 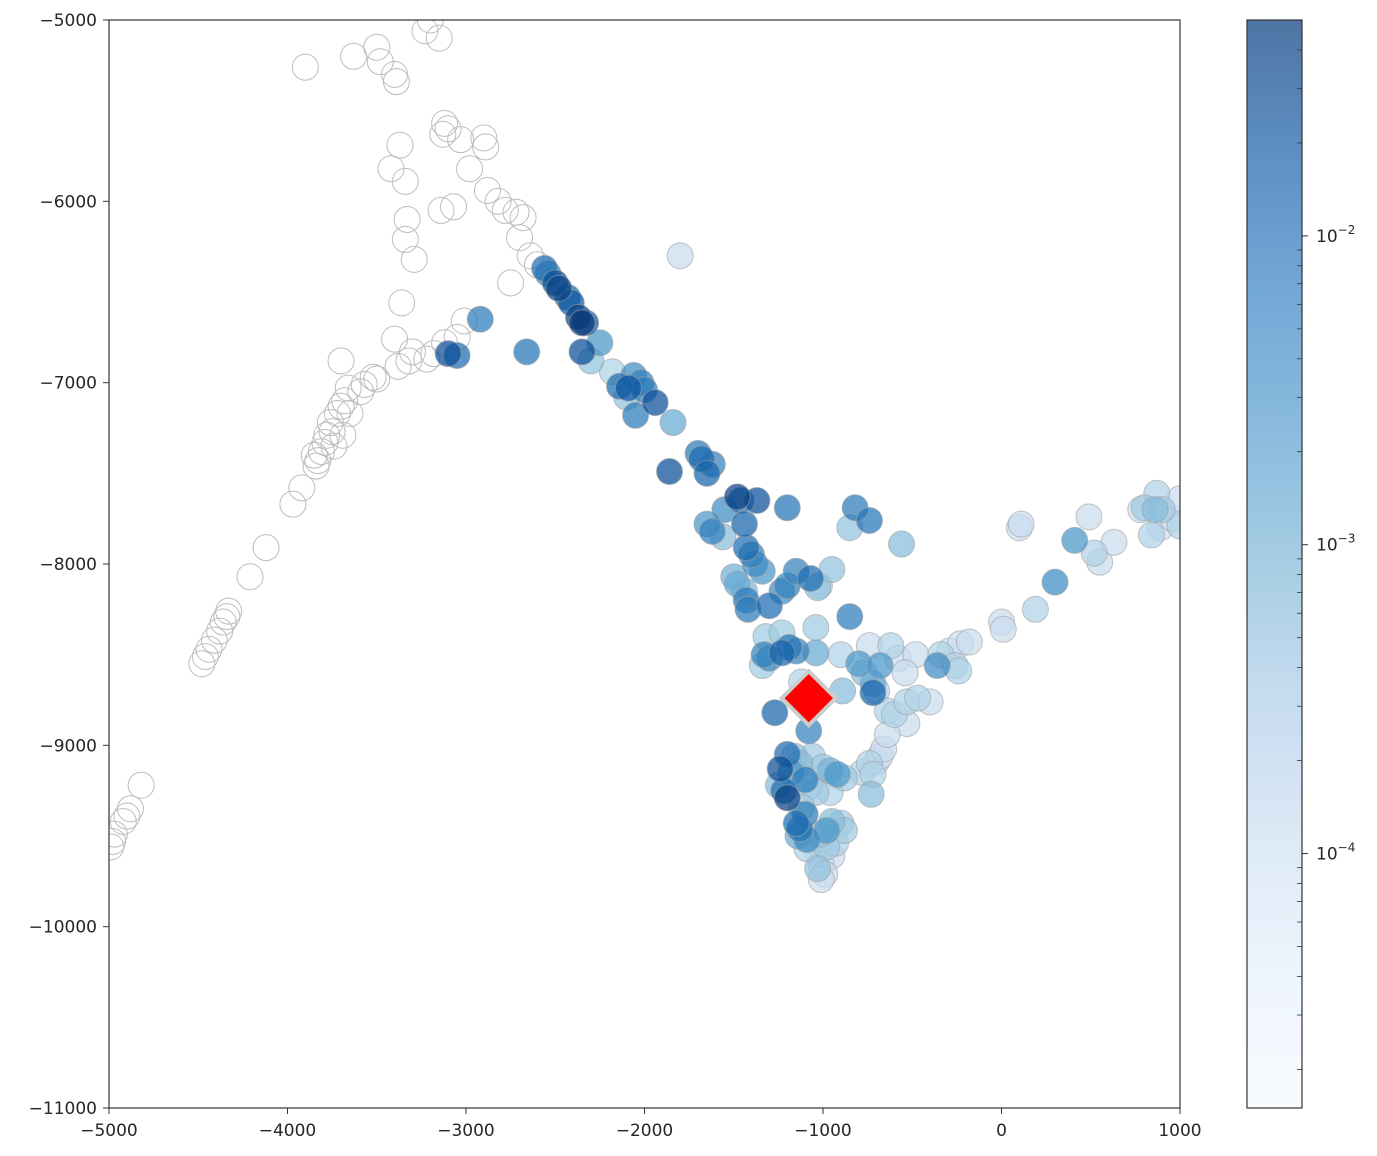 What do you see at coordinates (808, 698) in the screenshot?
I see `marker-layer` at bounding box center [808, 698].